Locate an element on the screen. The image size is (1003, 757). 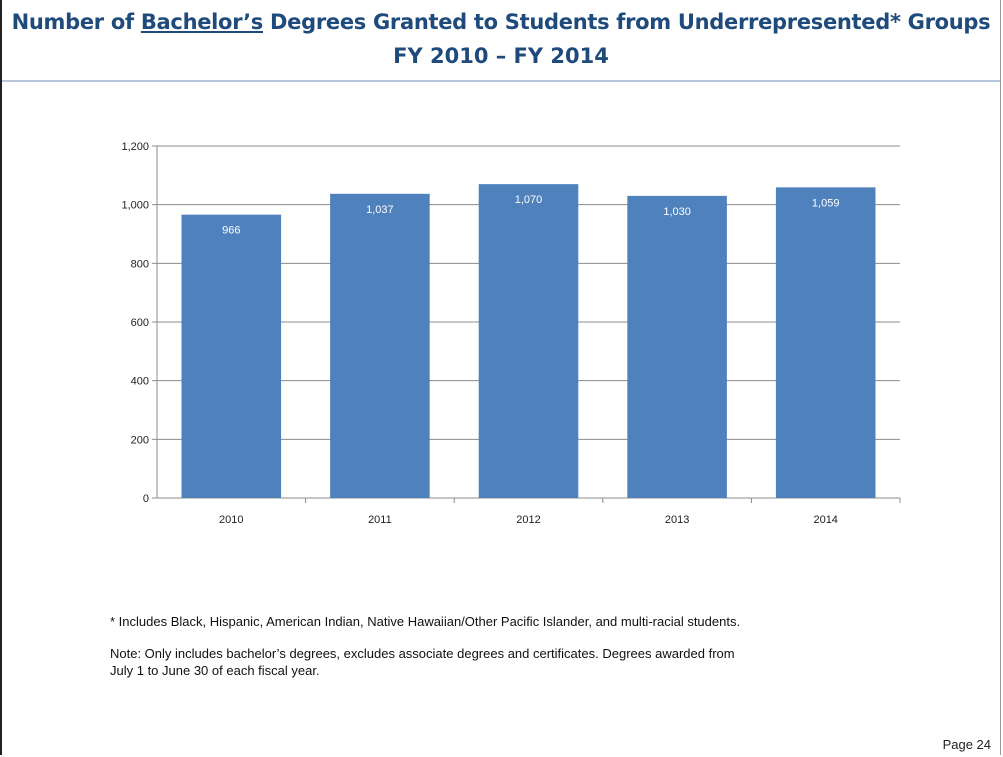
y-tick-label: 1,000 is located at coordinates (135, 206).